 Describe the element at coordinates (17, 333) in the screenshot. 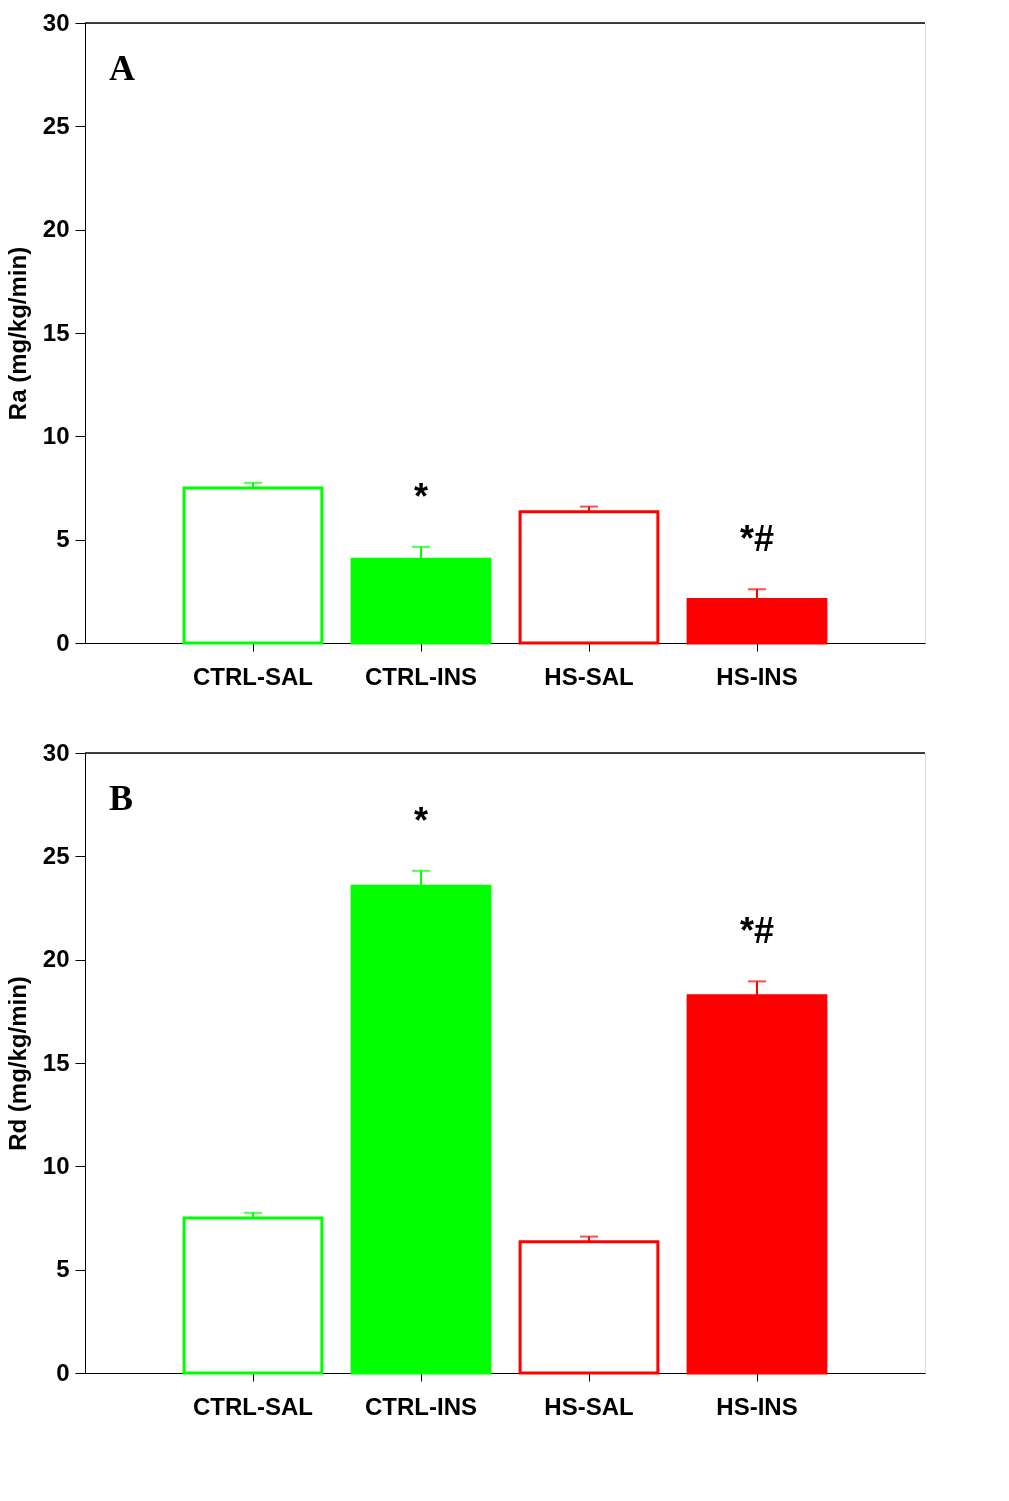

I see `y-axis-title: Ra (mg/kg/min)` at that location.